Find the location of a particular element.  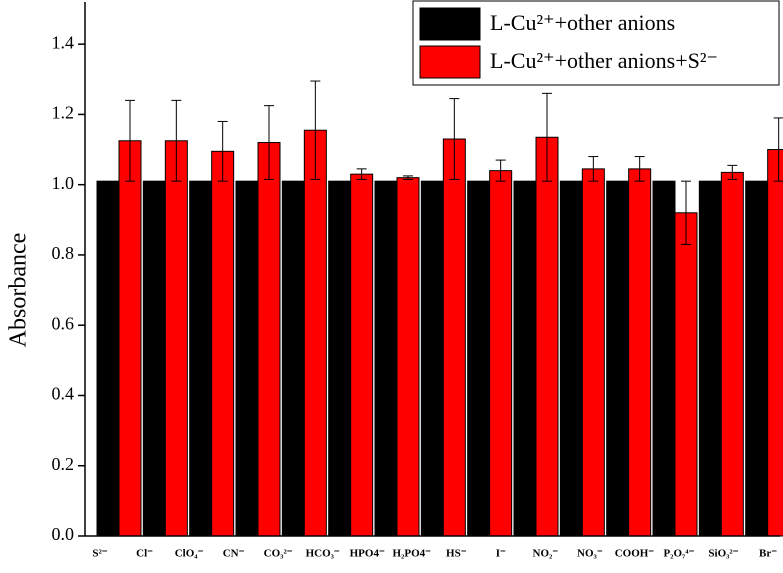

x-tick-label: Cl⁻ is located at coordinates (144, 554).